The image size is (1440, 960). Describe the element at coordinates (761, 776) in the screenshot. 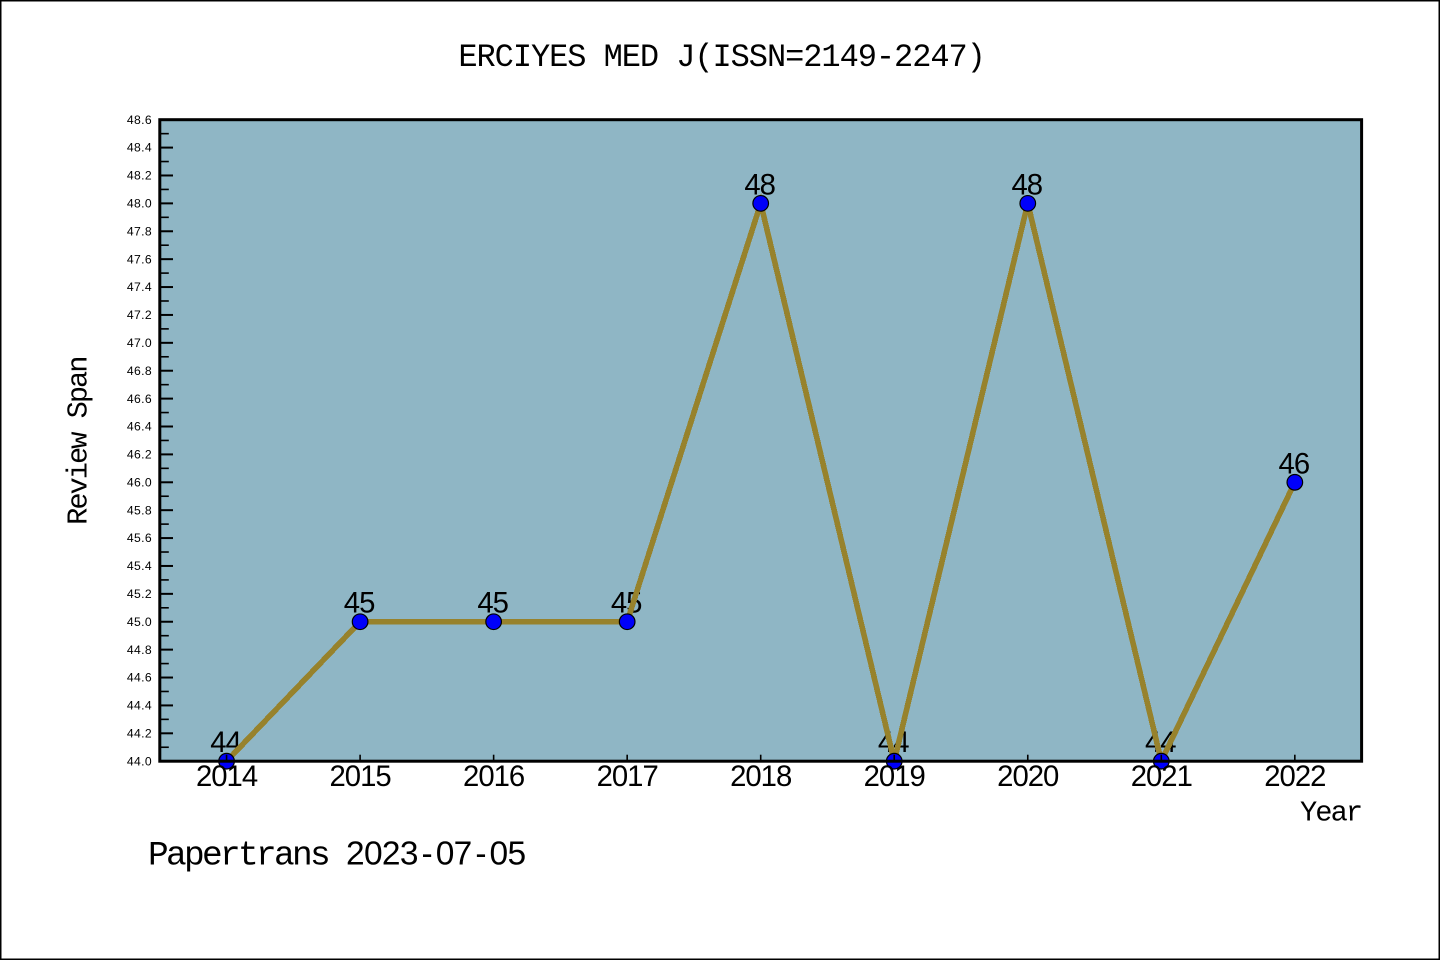

I see `svg-text: 2018` at that location.